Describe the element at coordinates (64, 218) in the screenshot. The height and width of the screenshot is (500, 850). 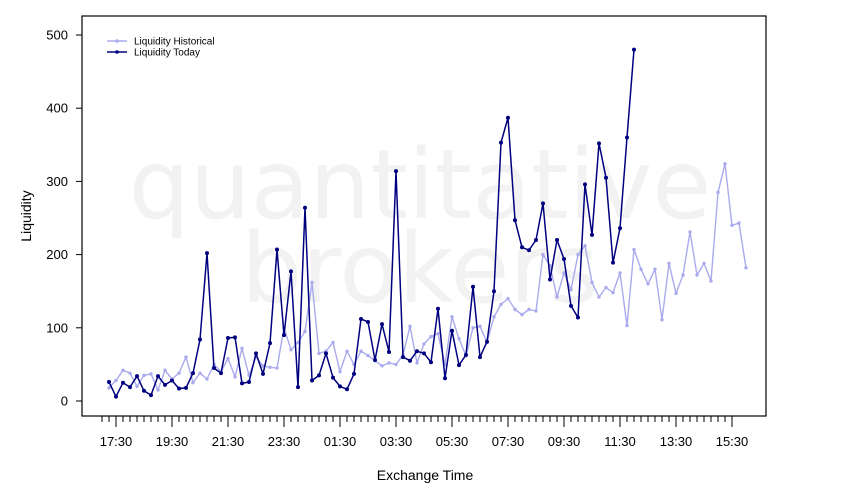
I see `y-axis: 0 100 200 300 400 500` at that location.